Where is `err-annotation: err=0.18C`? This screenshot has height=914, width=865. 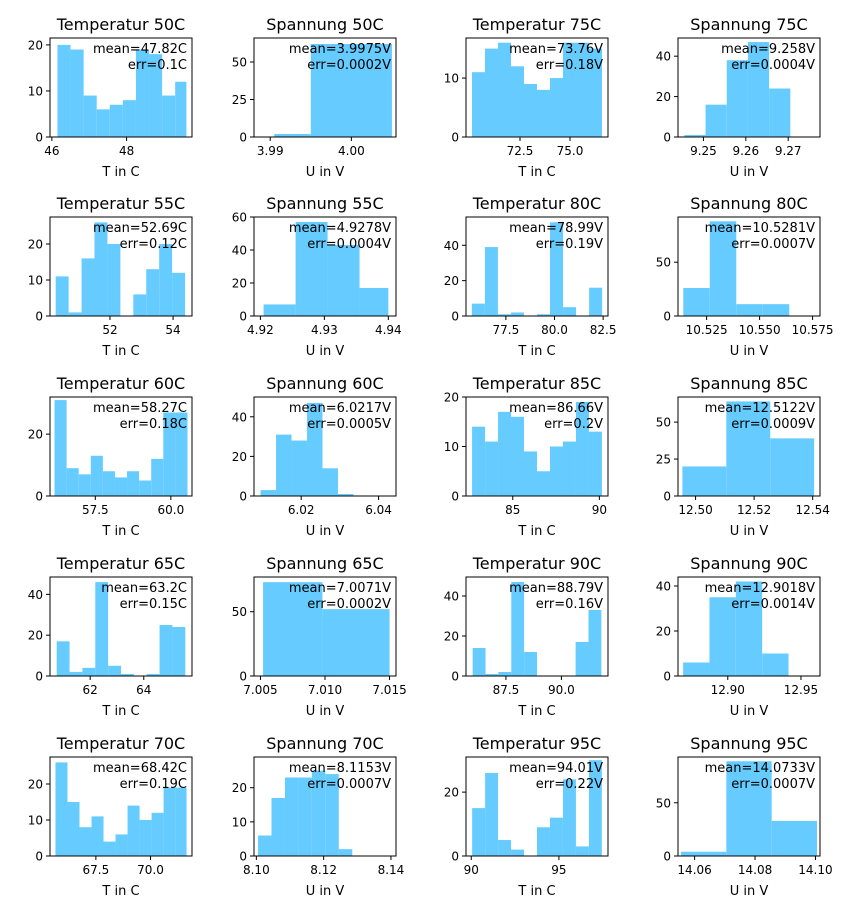
err-annotation: err=0.18C is located at coordinates (153, 424).